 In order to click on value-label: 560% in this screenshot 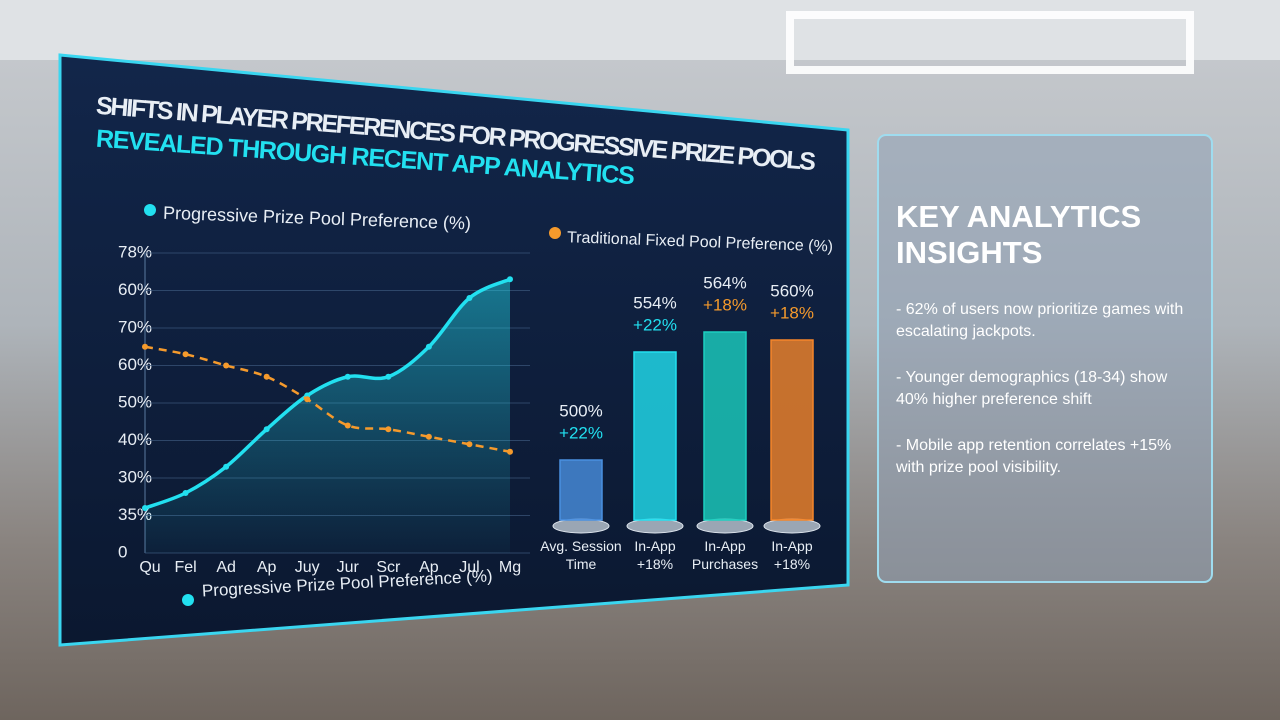, I will do `click(791, 290)`.